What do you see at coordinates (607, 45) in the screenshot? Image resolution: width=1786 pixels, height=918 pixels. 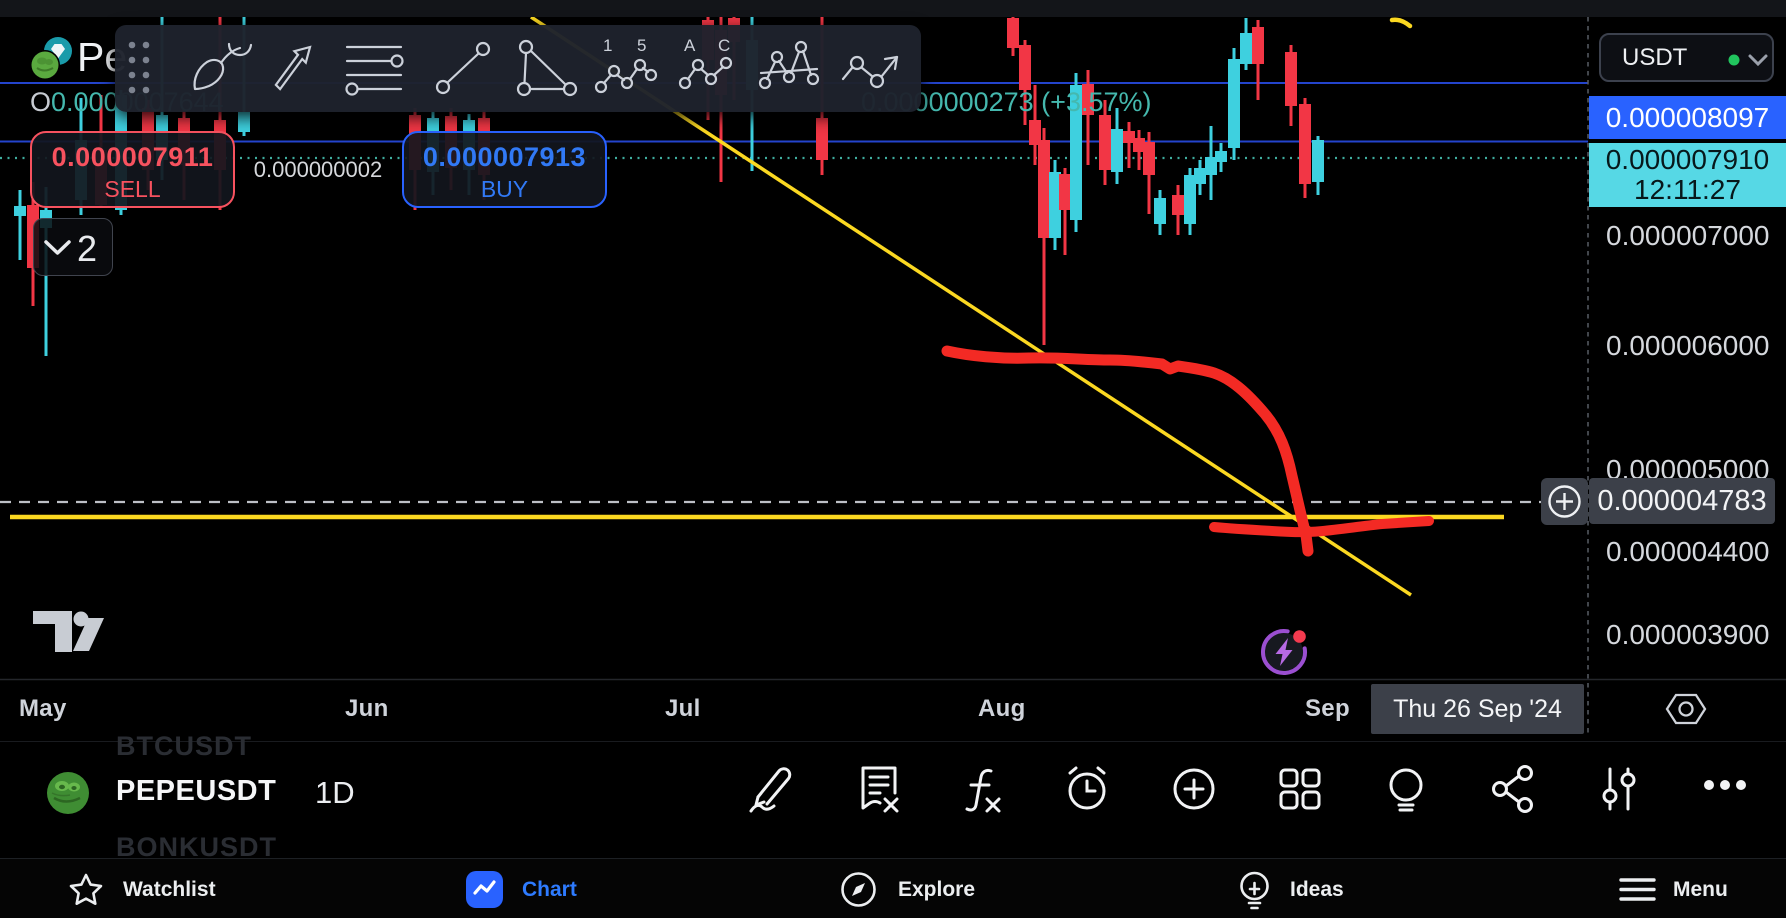 I see `svg-text: 1` at bounding box center [607, 45].